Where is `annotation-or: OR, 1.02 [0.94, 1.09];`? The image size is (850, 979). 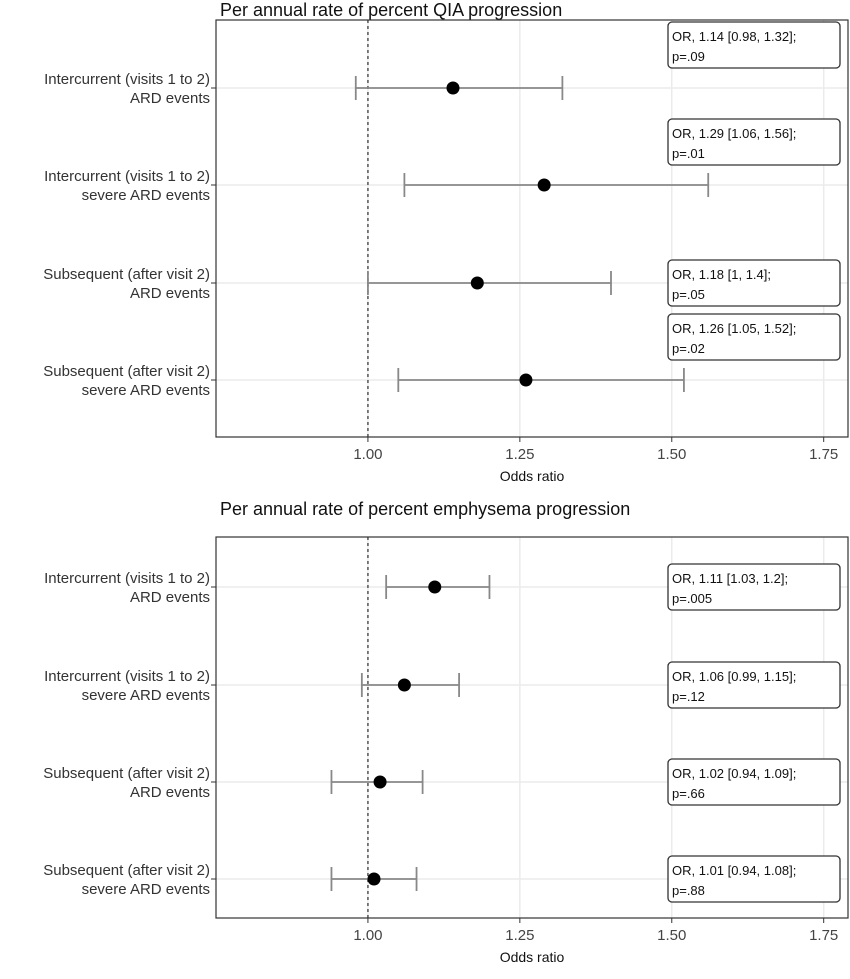 annotation-or: OR, 1.02 [0.94, 1.09]; is located at coordinates (734, 773).